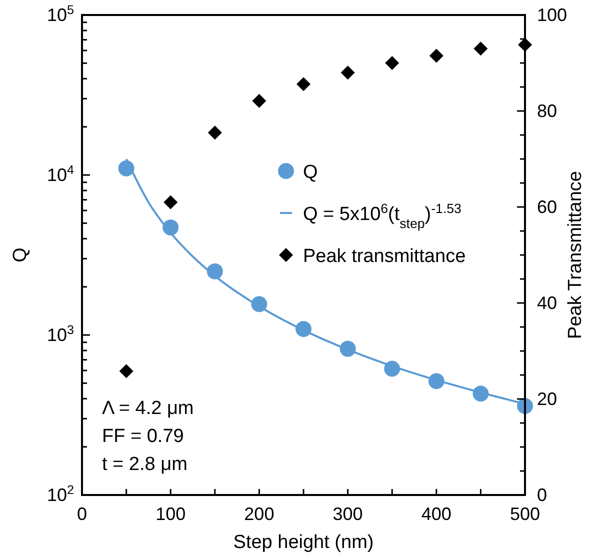 The image size is (592, 557). Describe the element at coordinates (542, 495) in the screenshot. I see `y2-tick-label: 0` at that location.